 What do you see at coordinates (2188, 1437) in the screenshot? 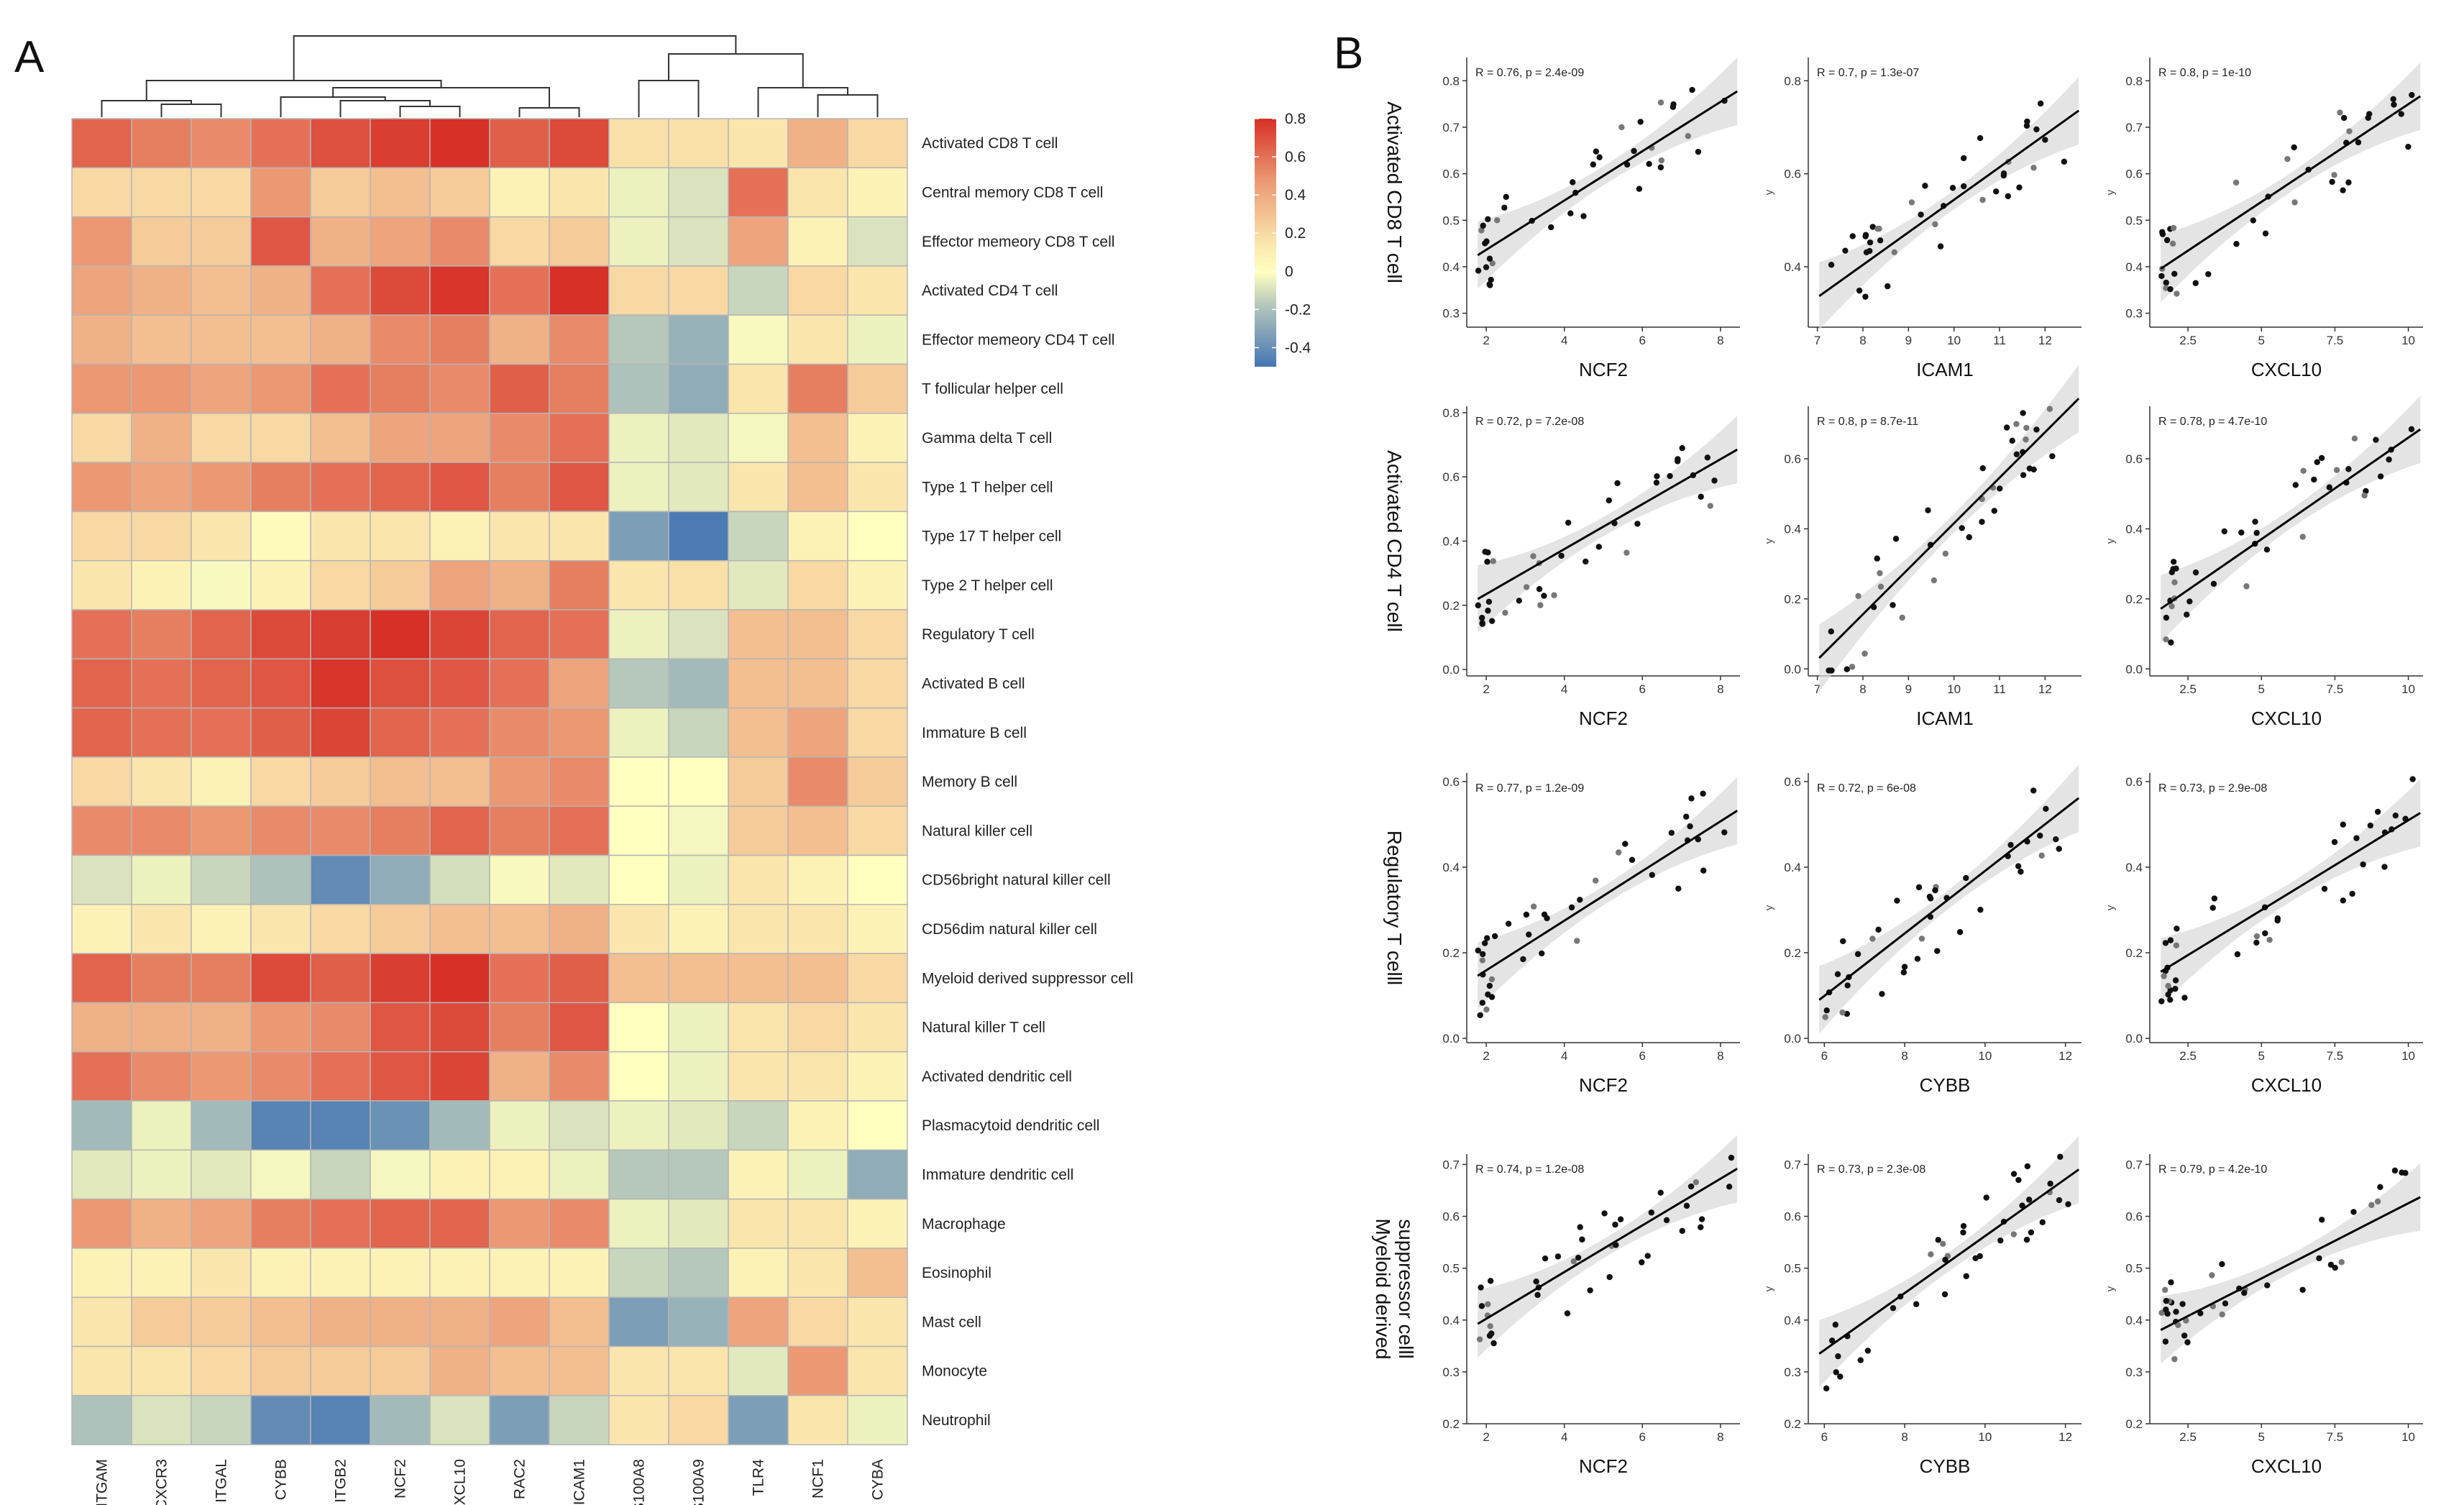
I see `x-tick-label: 2.5` at bounding box center [2188, 1437].